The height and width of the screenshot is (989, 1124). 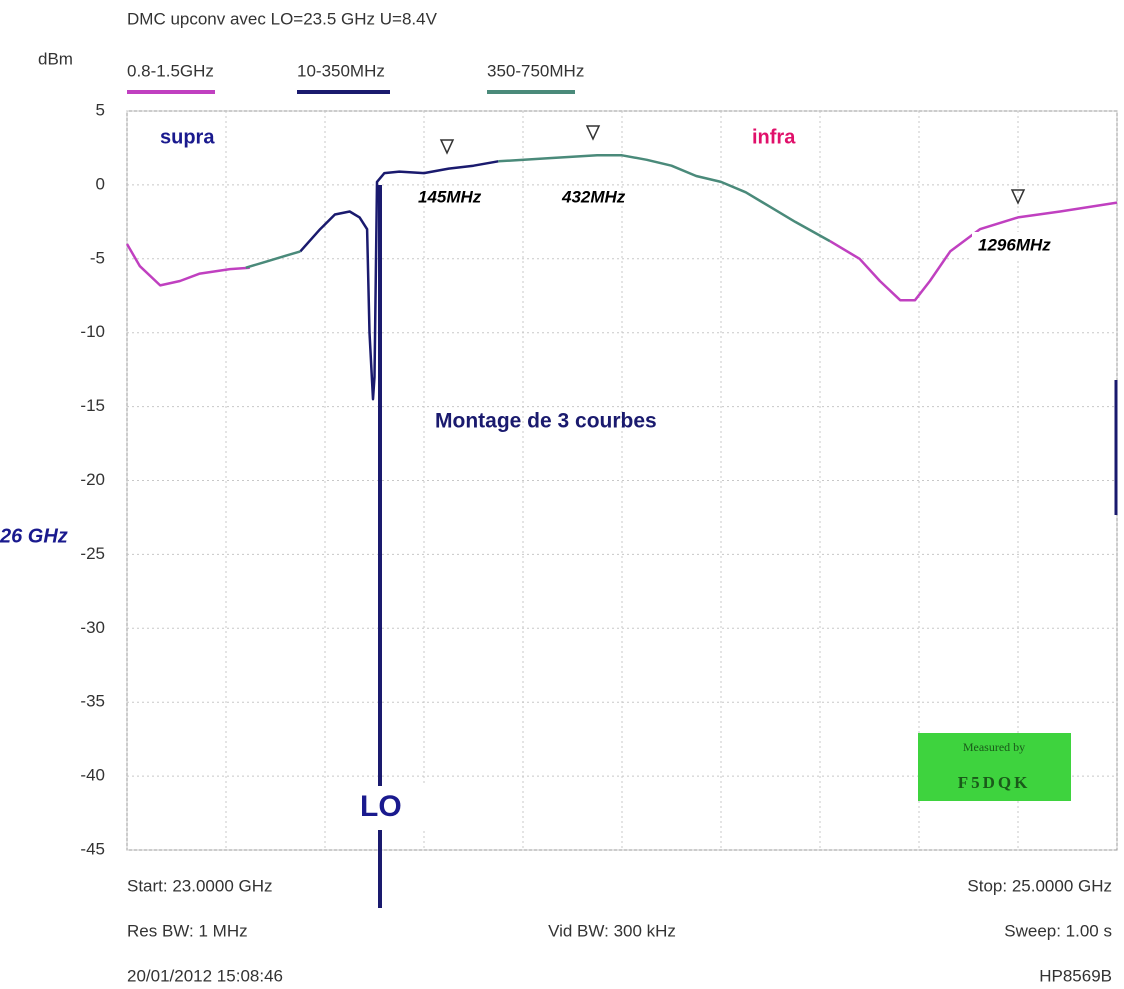 I want to click on y-tick-label: -25, so click(x=92, y=553).